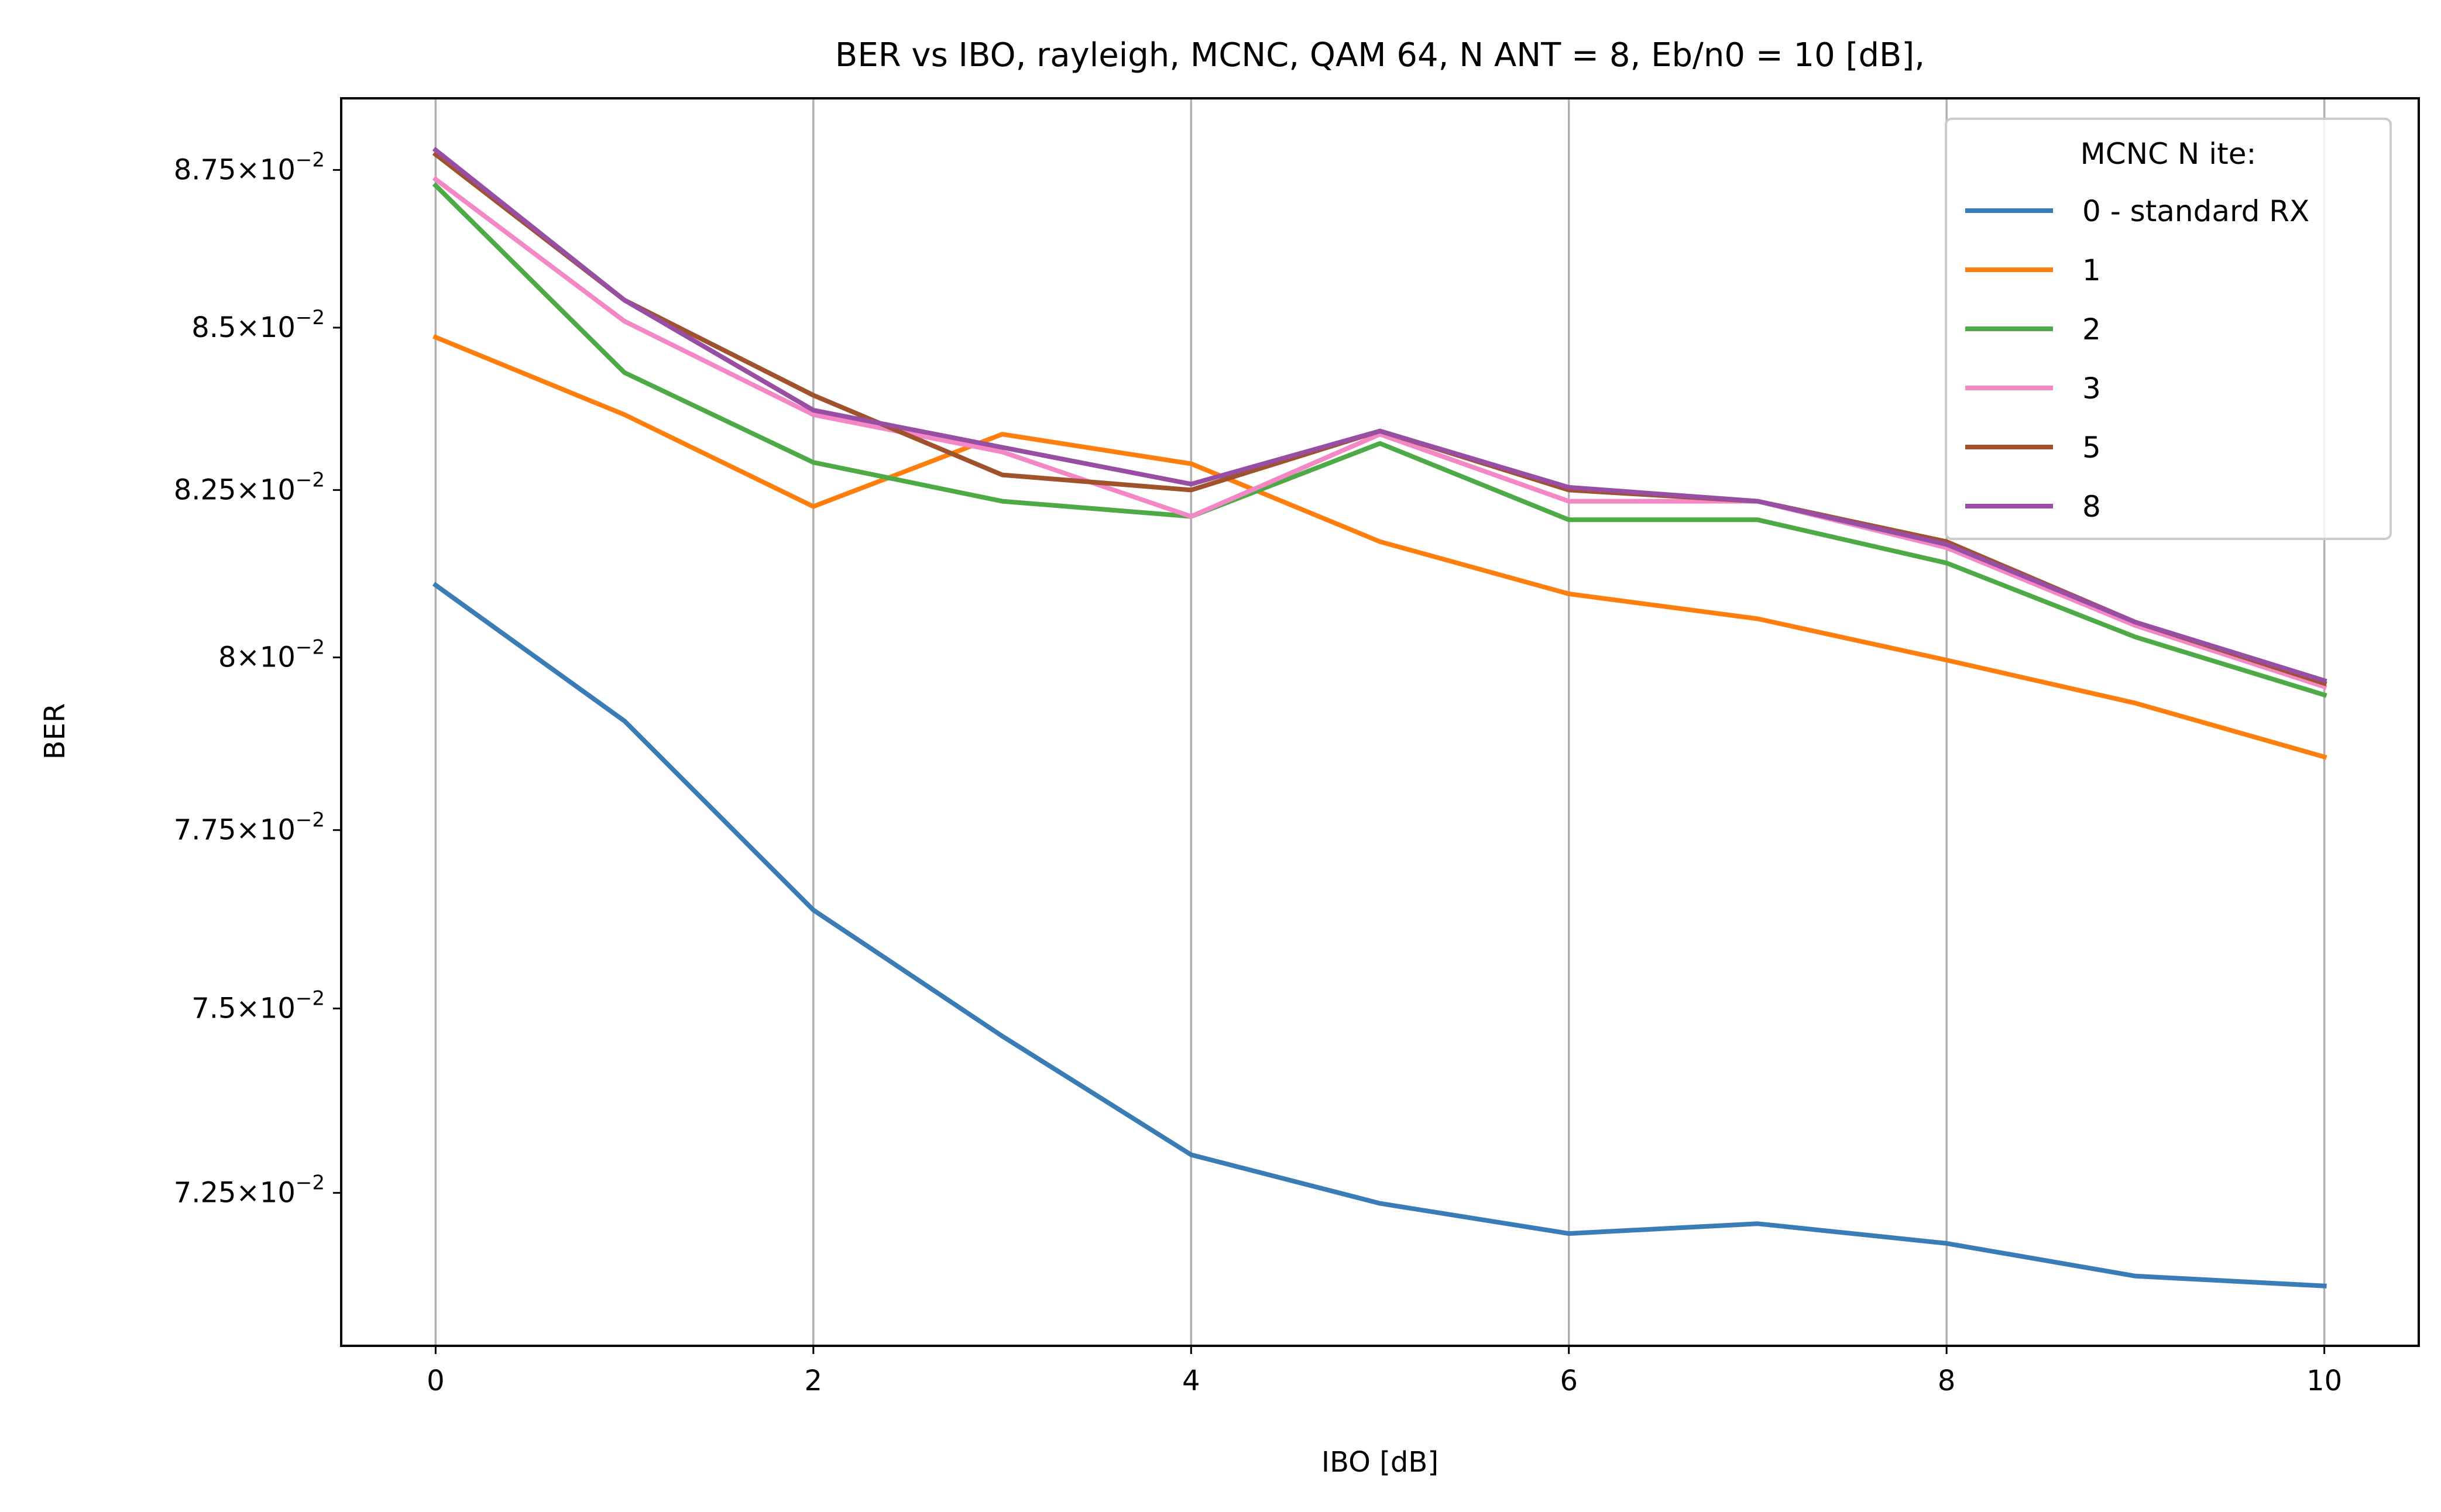  What do you see at coordinates (1384, 1372) in the screenshot?
I see `x-axis-ticks: 0 2 4 6 8 10` at bounding box center [1384, 1372].